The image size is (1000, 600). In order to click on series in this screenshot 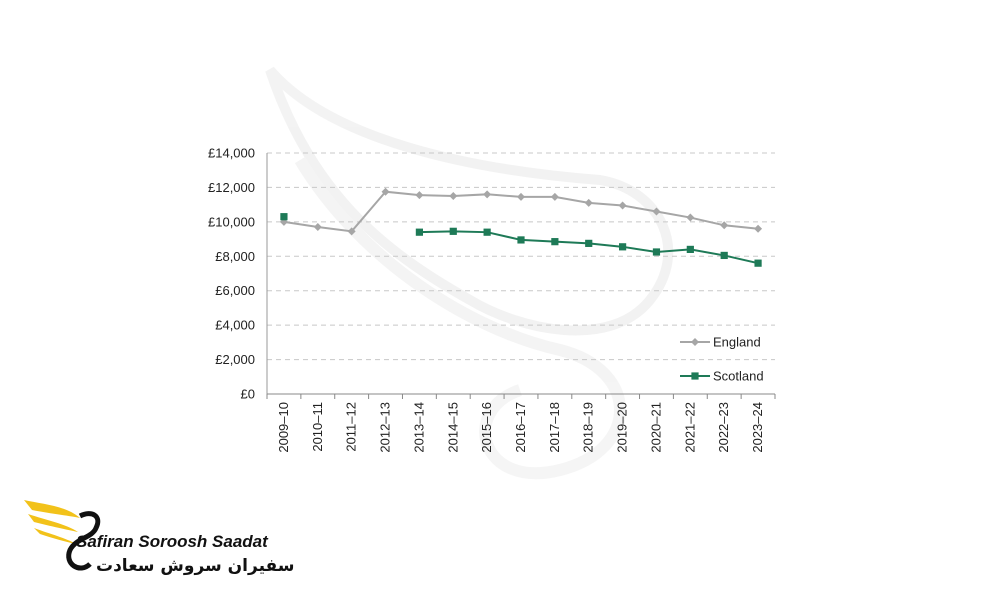, I will do `click(521, 227)`.